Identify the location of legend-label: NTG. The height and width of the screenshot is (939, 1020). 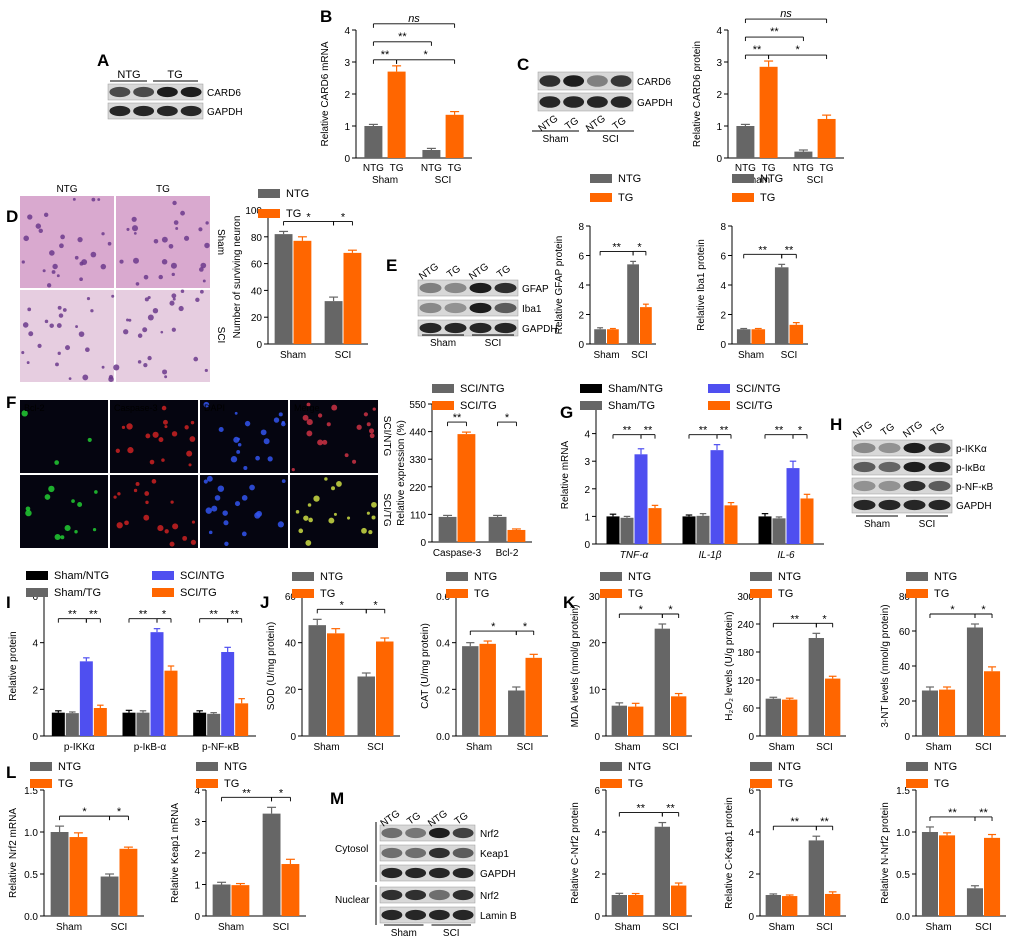
(297, 194).